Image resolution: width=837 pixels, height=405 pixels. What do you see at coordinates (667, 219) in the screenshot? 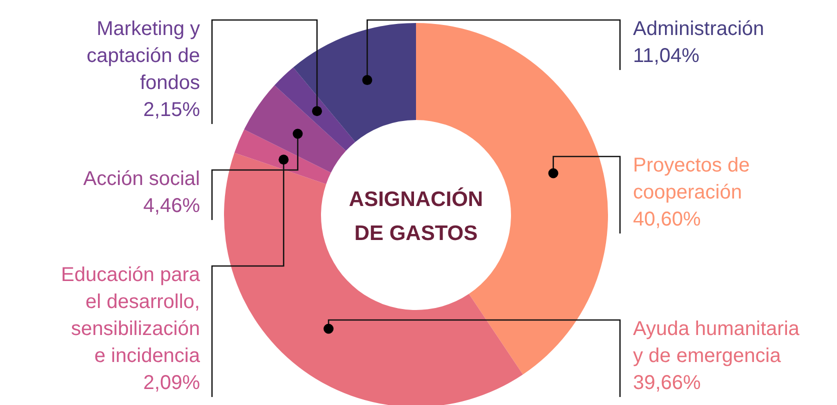
I see `data-label: 40,60%` at bounding box center [667, 219].